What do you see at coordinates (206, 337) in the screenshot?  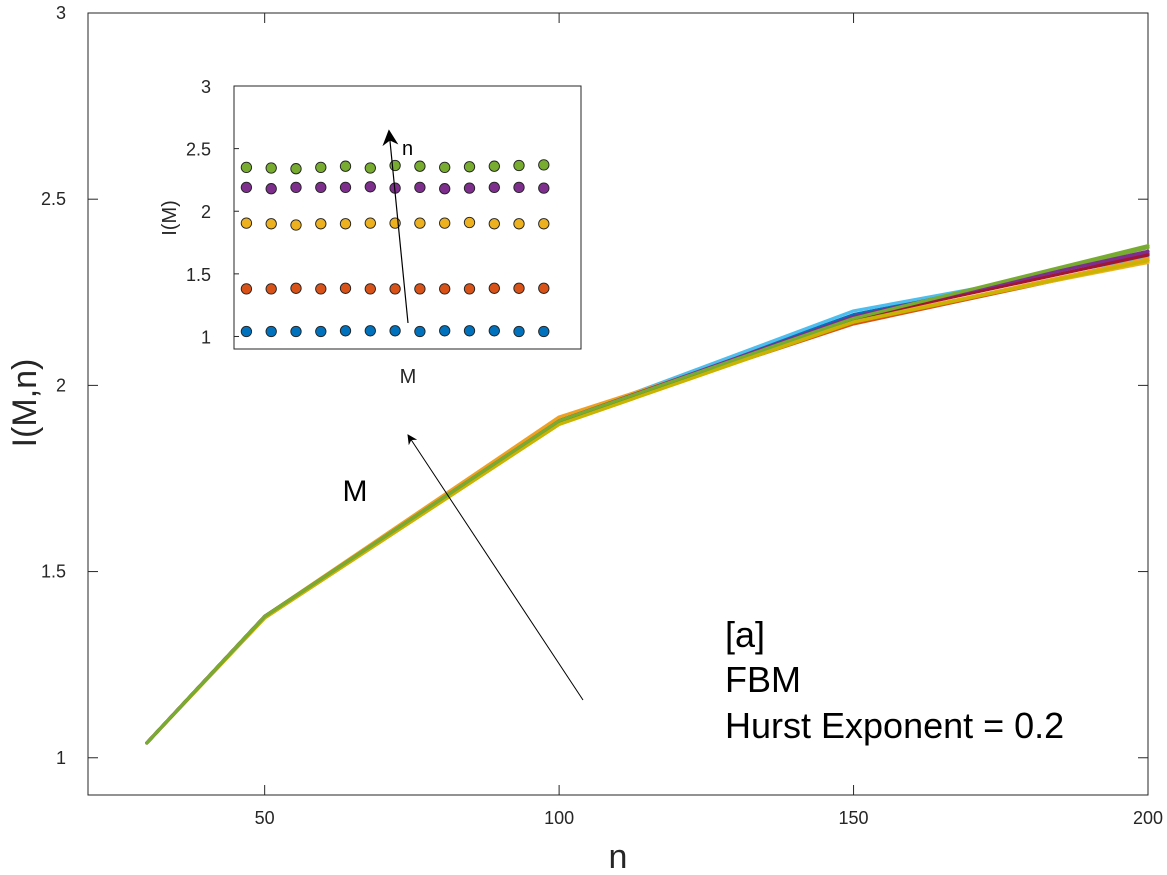 I see `inset-y-tick-label: 1` at bounding box center [206, 337].